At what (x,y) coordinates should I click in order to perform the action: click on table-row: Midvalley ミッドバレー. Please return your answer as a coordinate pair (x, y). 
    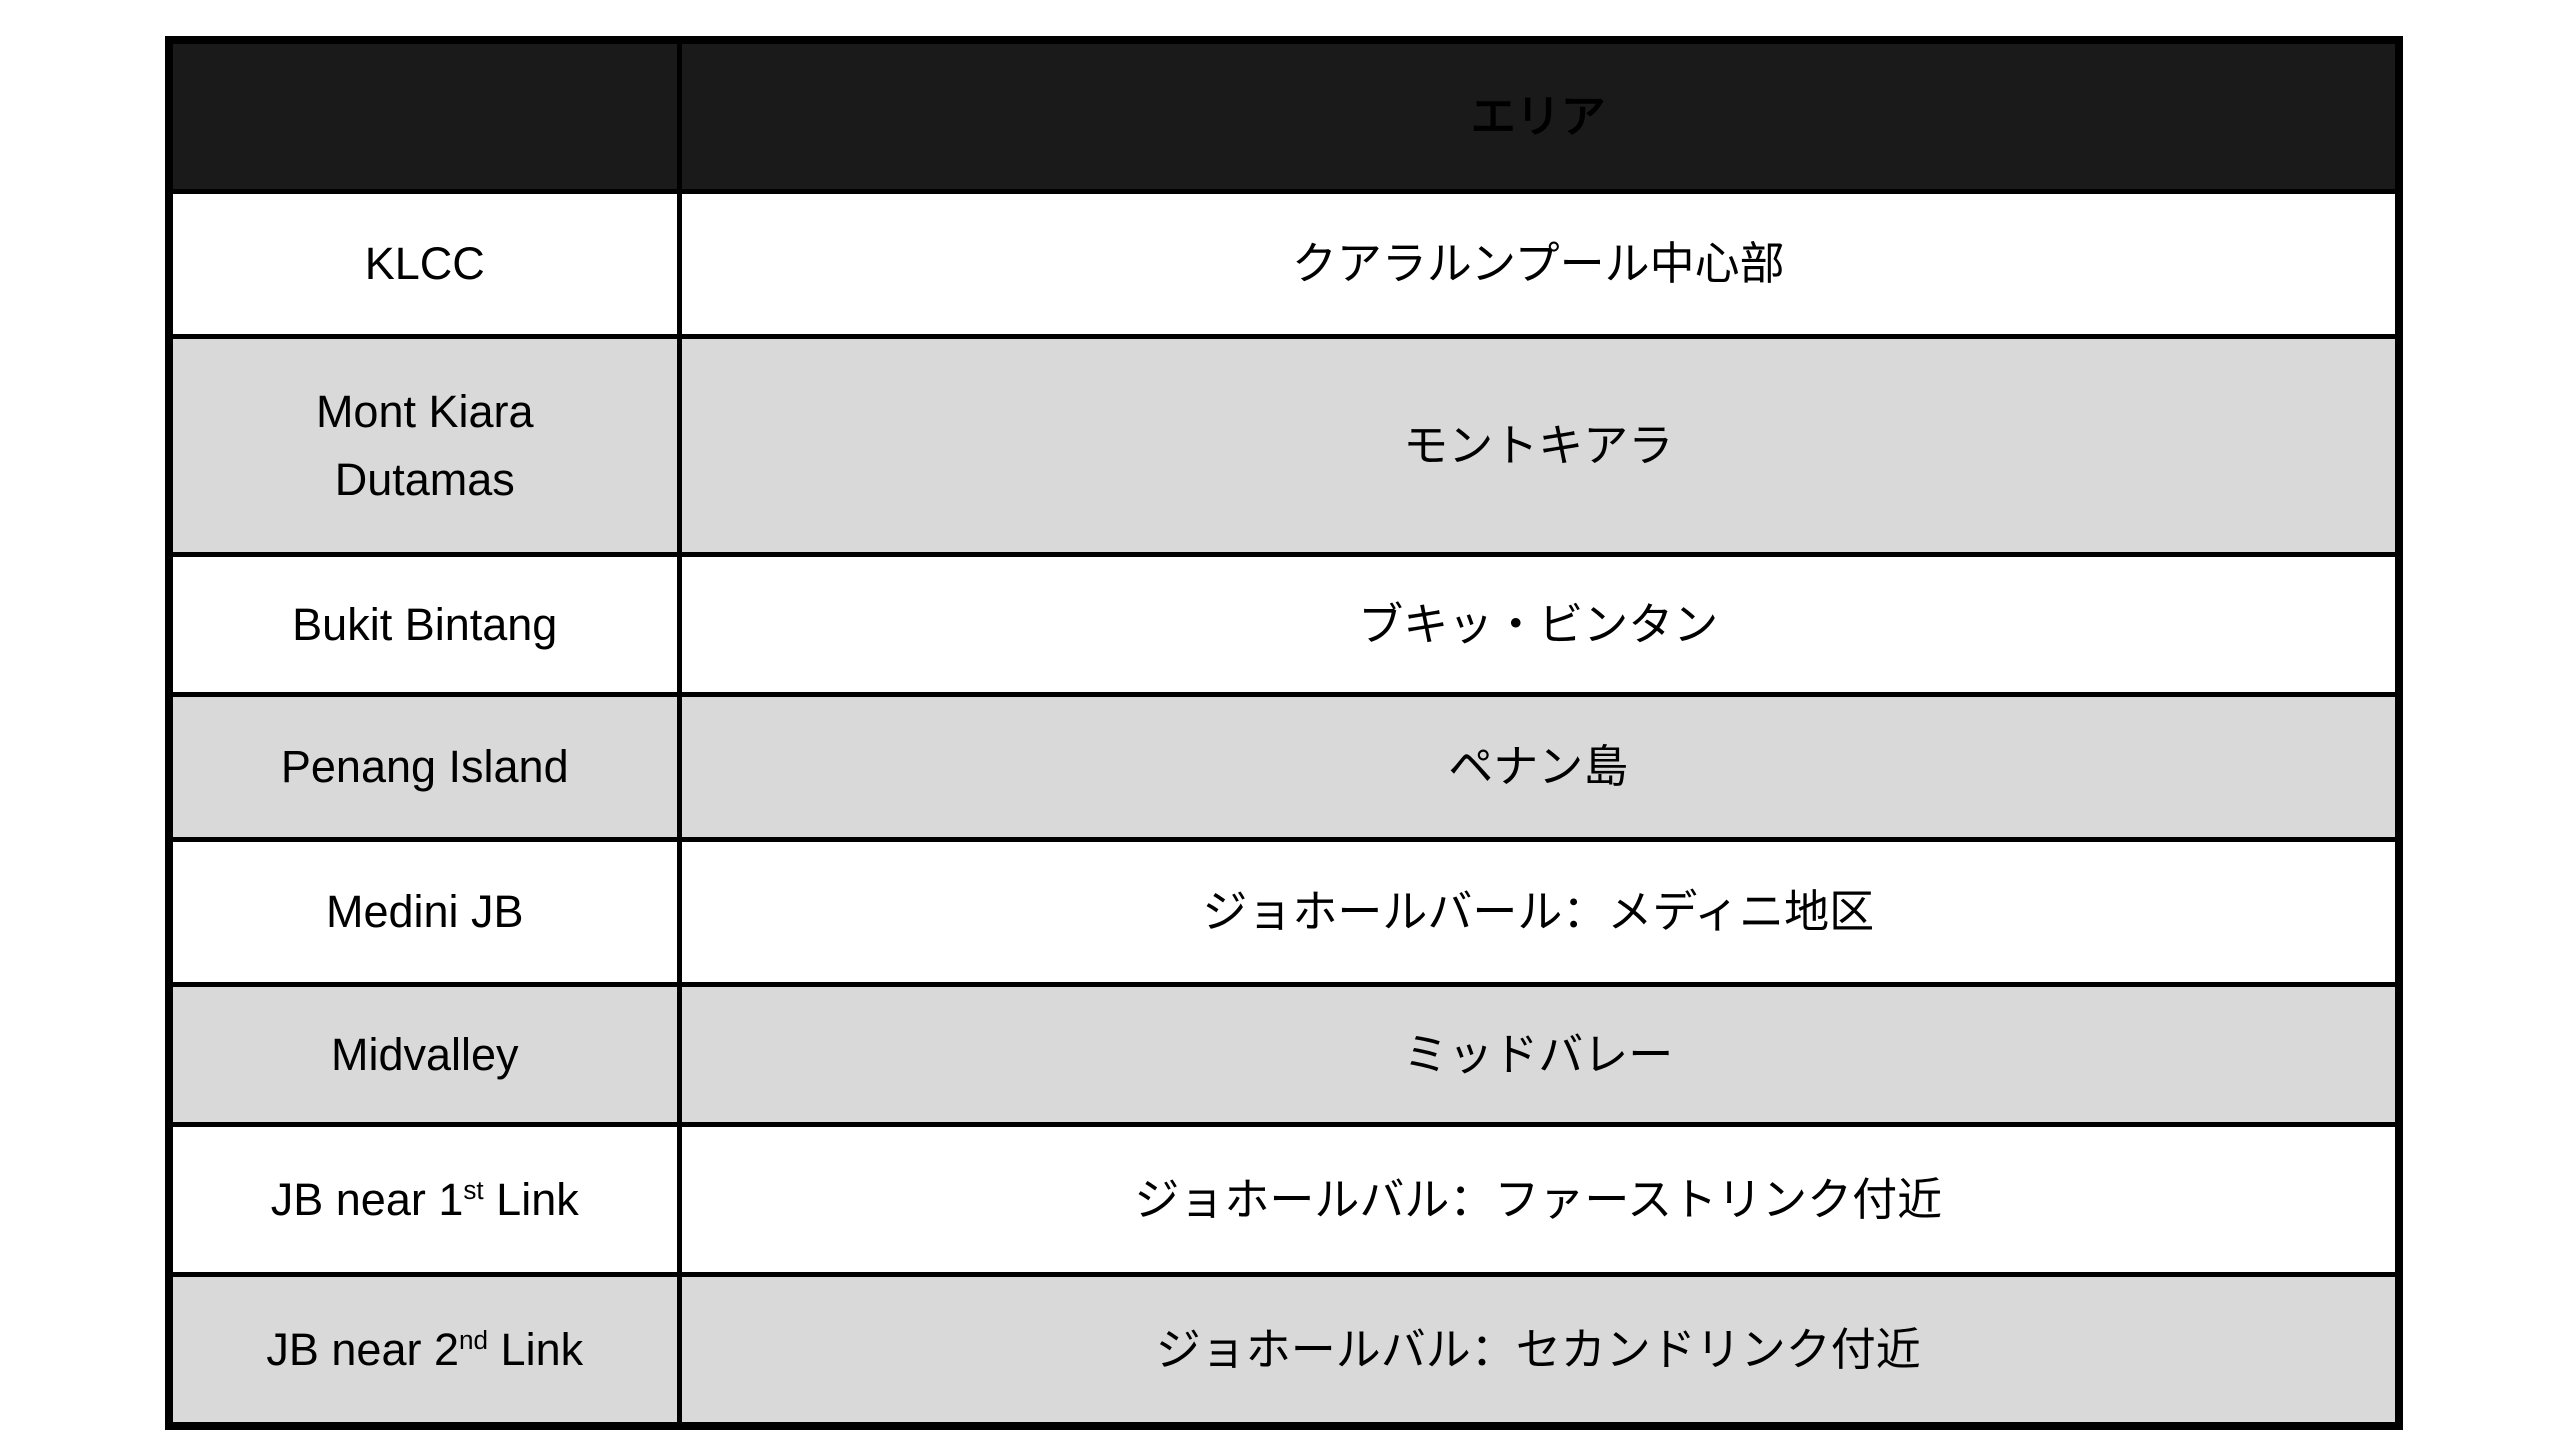
    Looking at the image, I should click on (1284, 1054).